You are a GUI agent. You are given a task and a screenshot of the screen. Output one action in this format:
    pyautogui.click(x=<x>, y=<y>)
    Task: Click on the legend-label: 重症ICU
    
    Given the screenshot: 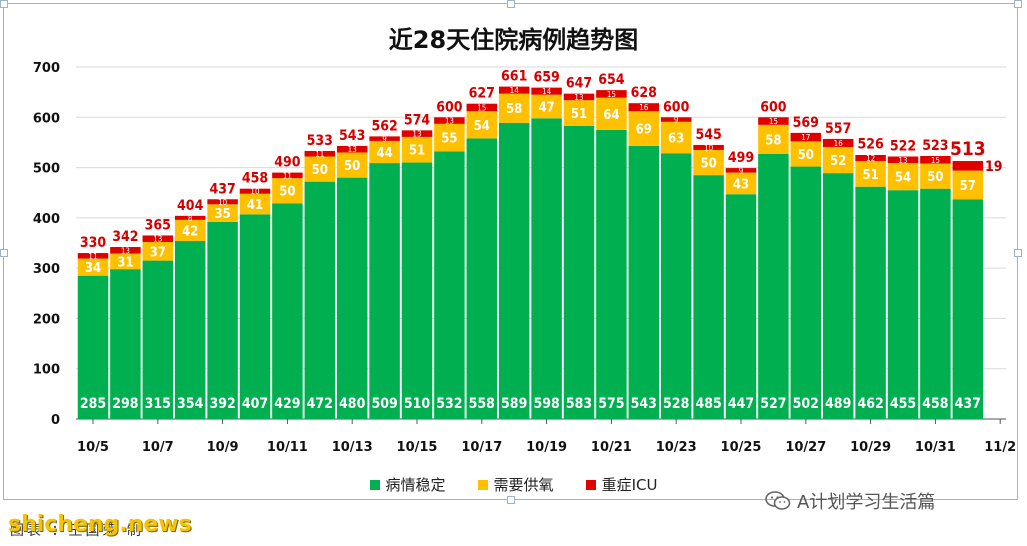 What is the action you would take?
    pyautogui.click(x=629, y=485)
    